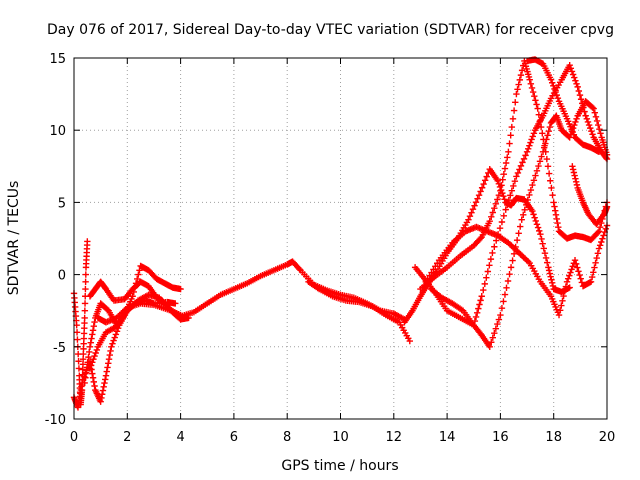 Image resolution: width=640 pixels, height=480 pixels. Describe the element at coordinates (14, 238) in the screenshot. I see `y-axis-title: SDTVAR / TECUs` at that location.